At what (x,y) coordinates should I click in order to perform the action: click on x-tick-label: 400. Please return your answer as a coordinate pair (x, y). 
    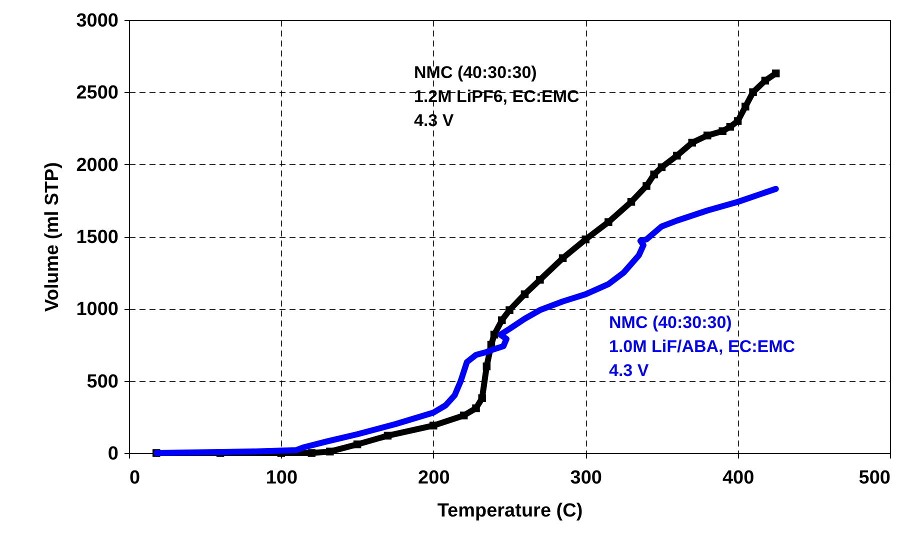
    Looking at the image, I should click on (738, 478).